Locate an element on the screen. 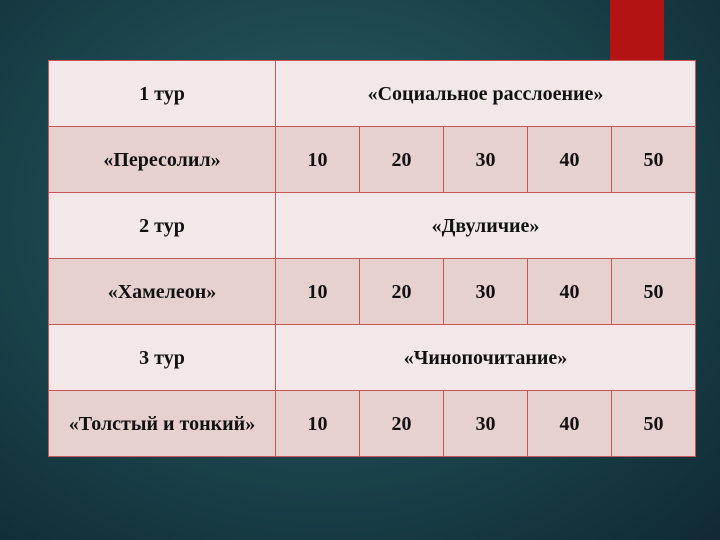 This screenshot has width=720, height=540. points-row: «Толстый и тонкий» 10 20 30 40 50 is located at coordinates (372, 423).